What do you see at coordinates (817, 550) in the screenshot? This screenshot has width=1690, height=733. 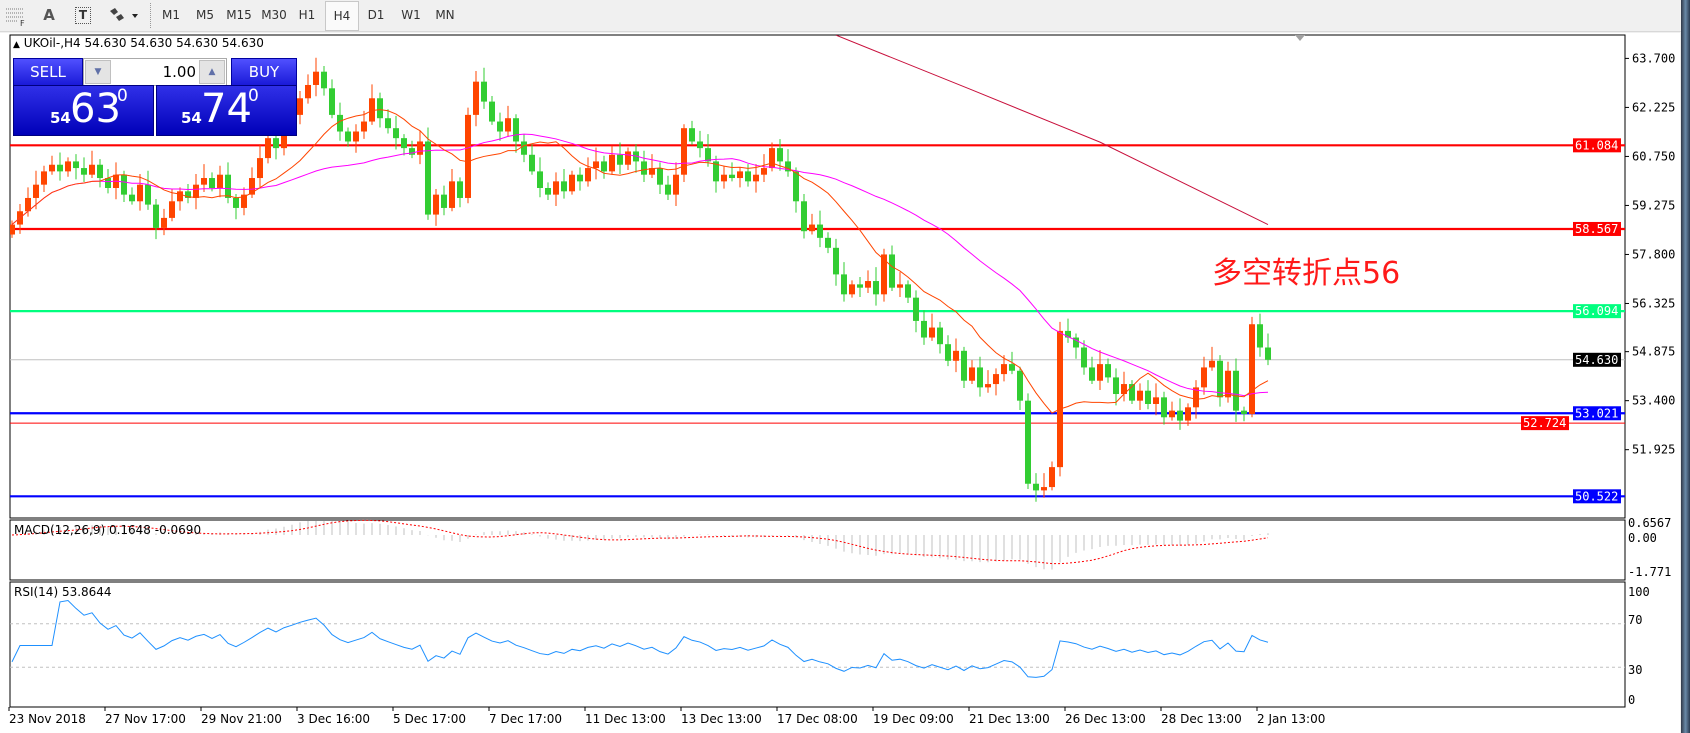 I see `macd-panel-frame` at bounding box center [817, 550].